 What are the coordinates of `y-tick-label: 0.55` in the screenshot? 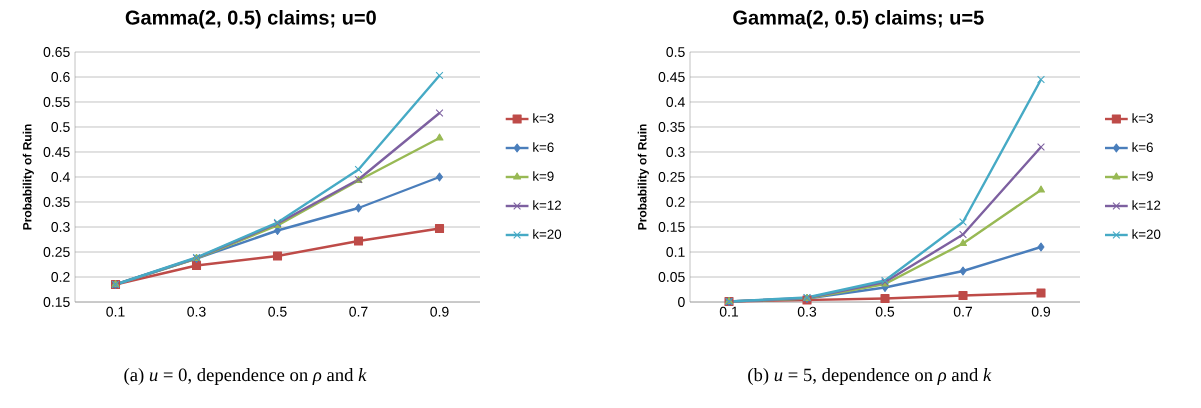 It's located at (56, 102).